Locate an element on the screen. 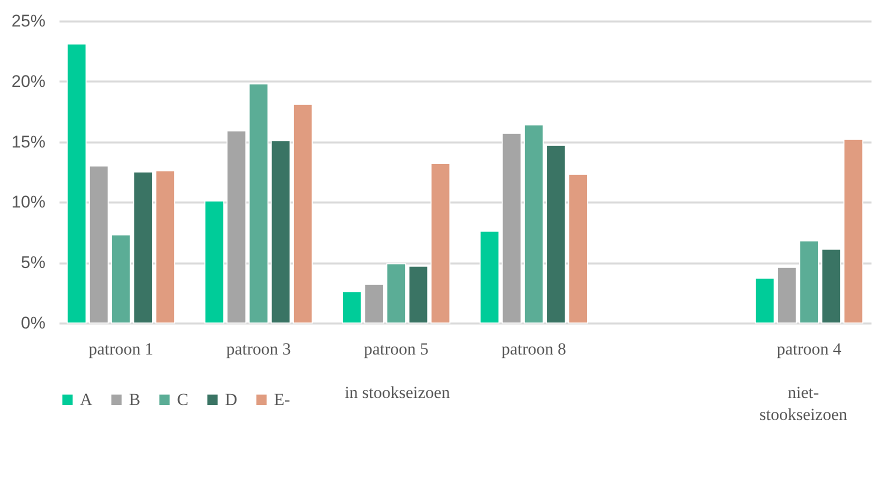 The image size is (889, 488). legend-label: B is located at coordinates (134, 399).